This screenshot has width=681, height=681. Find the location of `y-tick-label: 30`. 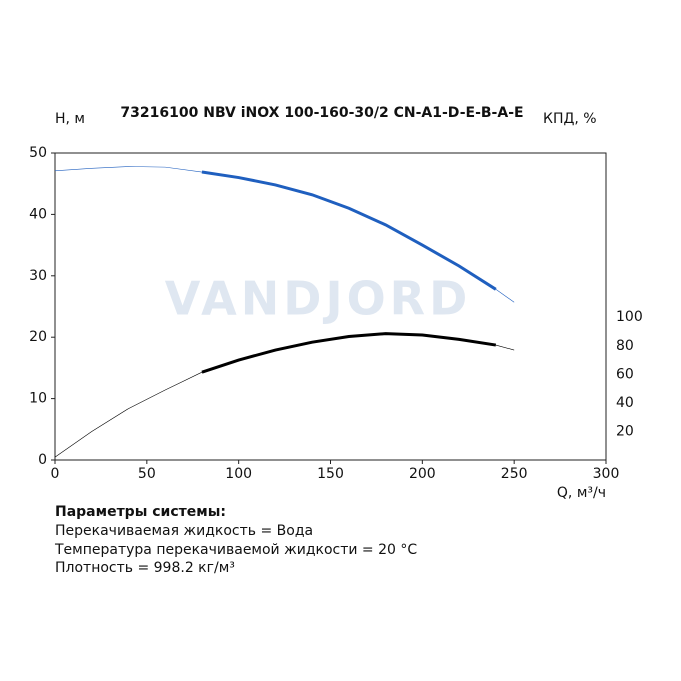

y-tick-label: 30 is located at coordinates (38, 276).